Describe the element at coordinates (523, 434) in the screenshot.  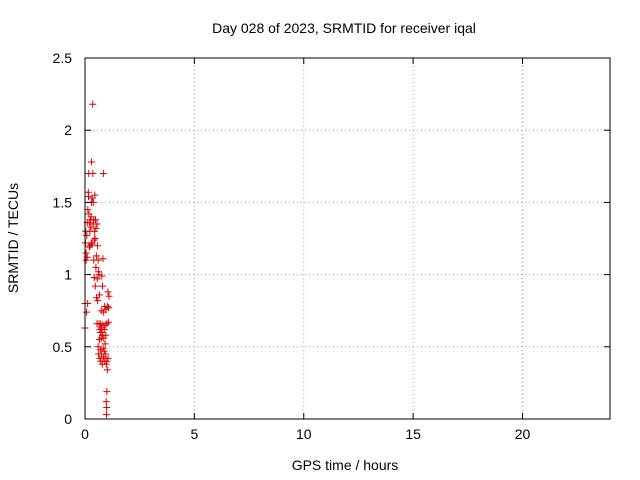
I see `x-tick-label: 20` at that location.